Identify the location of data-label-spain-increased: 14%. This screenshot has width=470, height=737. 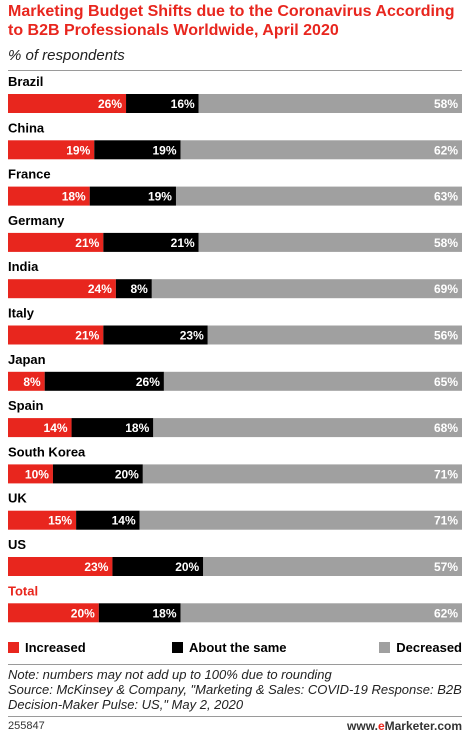
(56, 428).